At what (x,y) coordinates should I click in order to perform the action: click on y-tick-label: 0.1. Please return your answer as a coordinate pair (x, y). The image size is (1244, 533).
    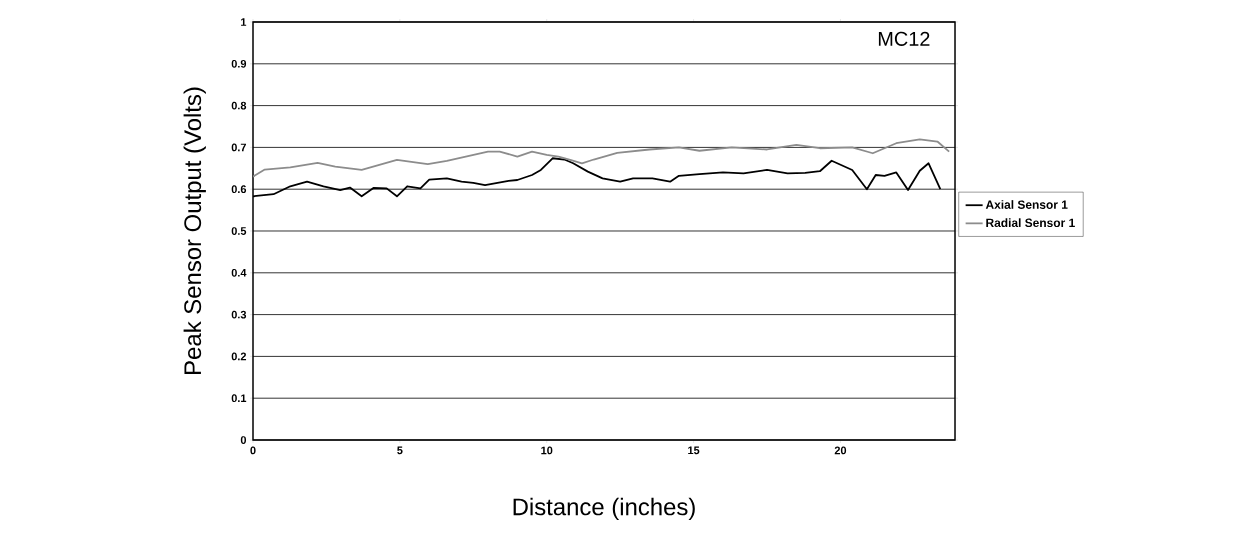
    Looking at the image, I should click on (239, 398).